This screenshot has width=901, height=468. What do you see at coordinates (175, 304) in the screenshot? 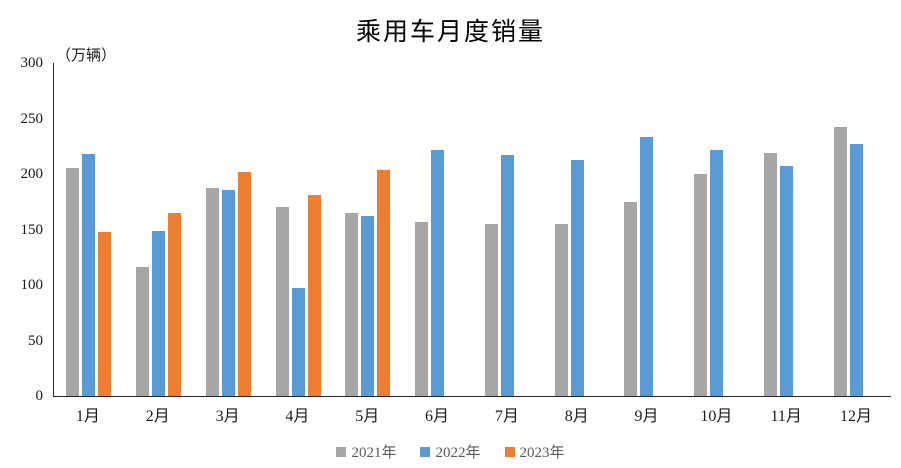
I see `bar-2023-m2` at bounding box center [175, 304].